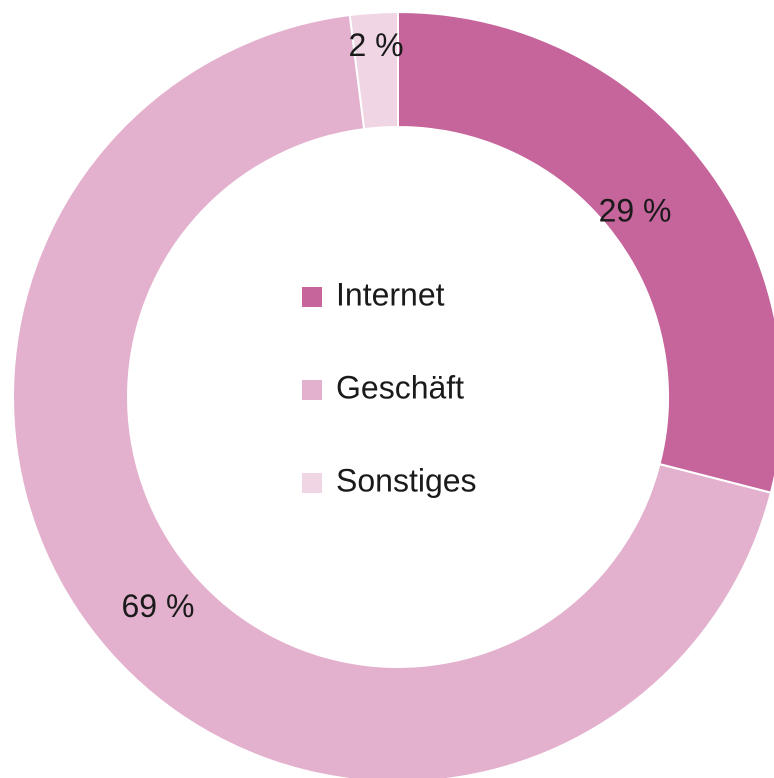  What do you see at coordinates (406, 480) in the screenshot?
I see `legend-label-sonstiges: Sonstiges` at bounding box center [406, 480].